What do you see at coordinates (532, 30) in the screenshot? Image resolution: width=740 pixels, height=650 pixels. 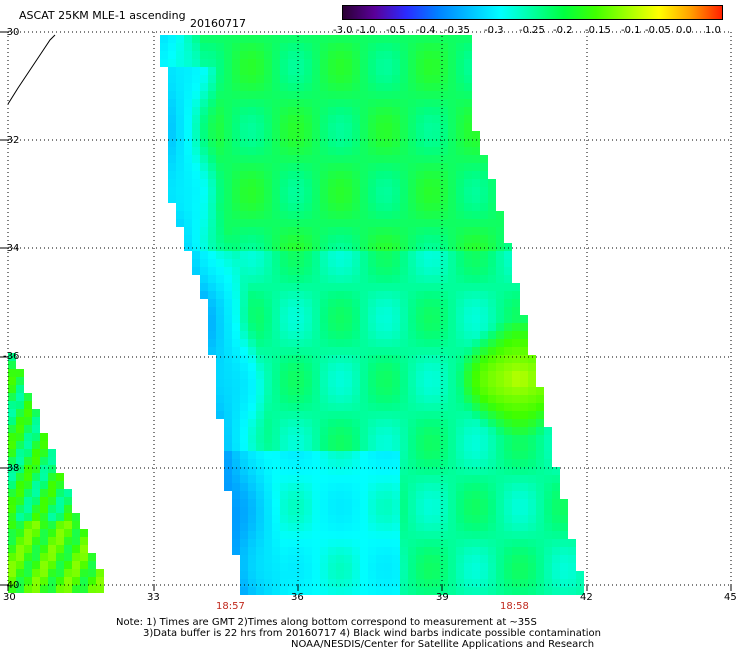 I see `colorbar-tick-label: -0.25` at bounding box center [532, 30].